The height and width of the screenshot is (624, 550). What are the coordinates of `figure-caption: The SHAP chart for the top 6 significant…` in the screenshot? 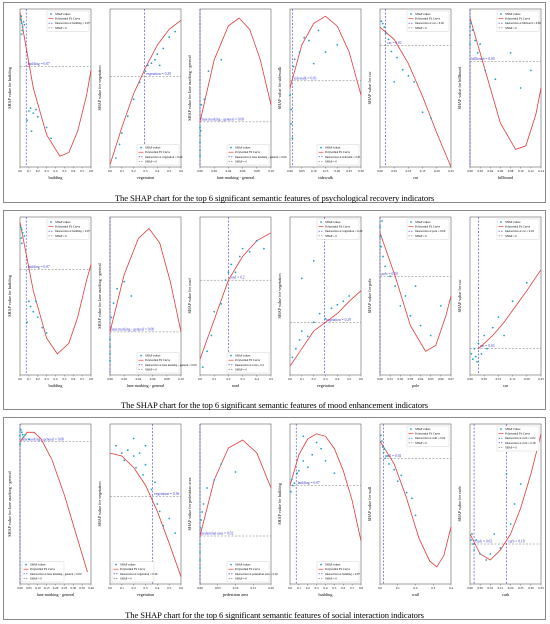 It's located at (274, 615).